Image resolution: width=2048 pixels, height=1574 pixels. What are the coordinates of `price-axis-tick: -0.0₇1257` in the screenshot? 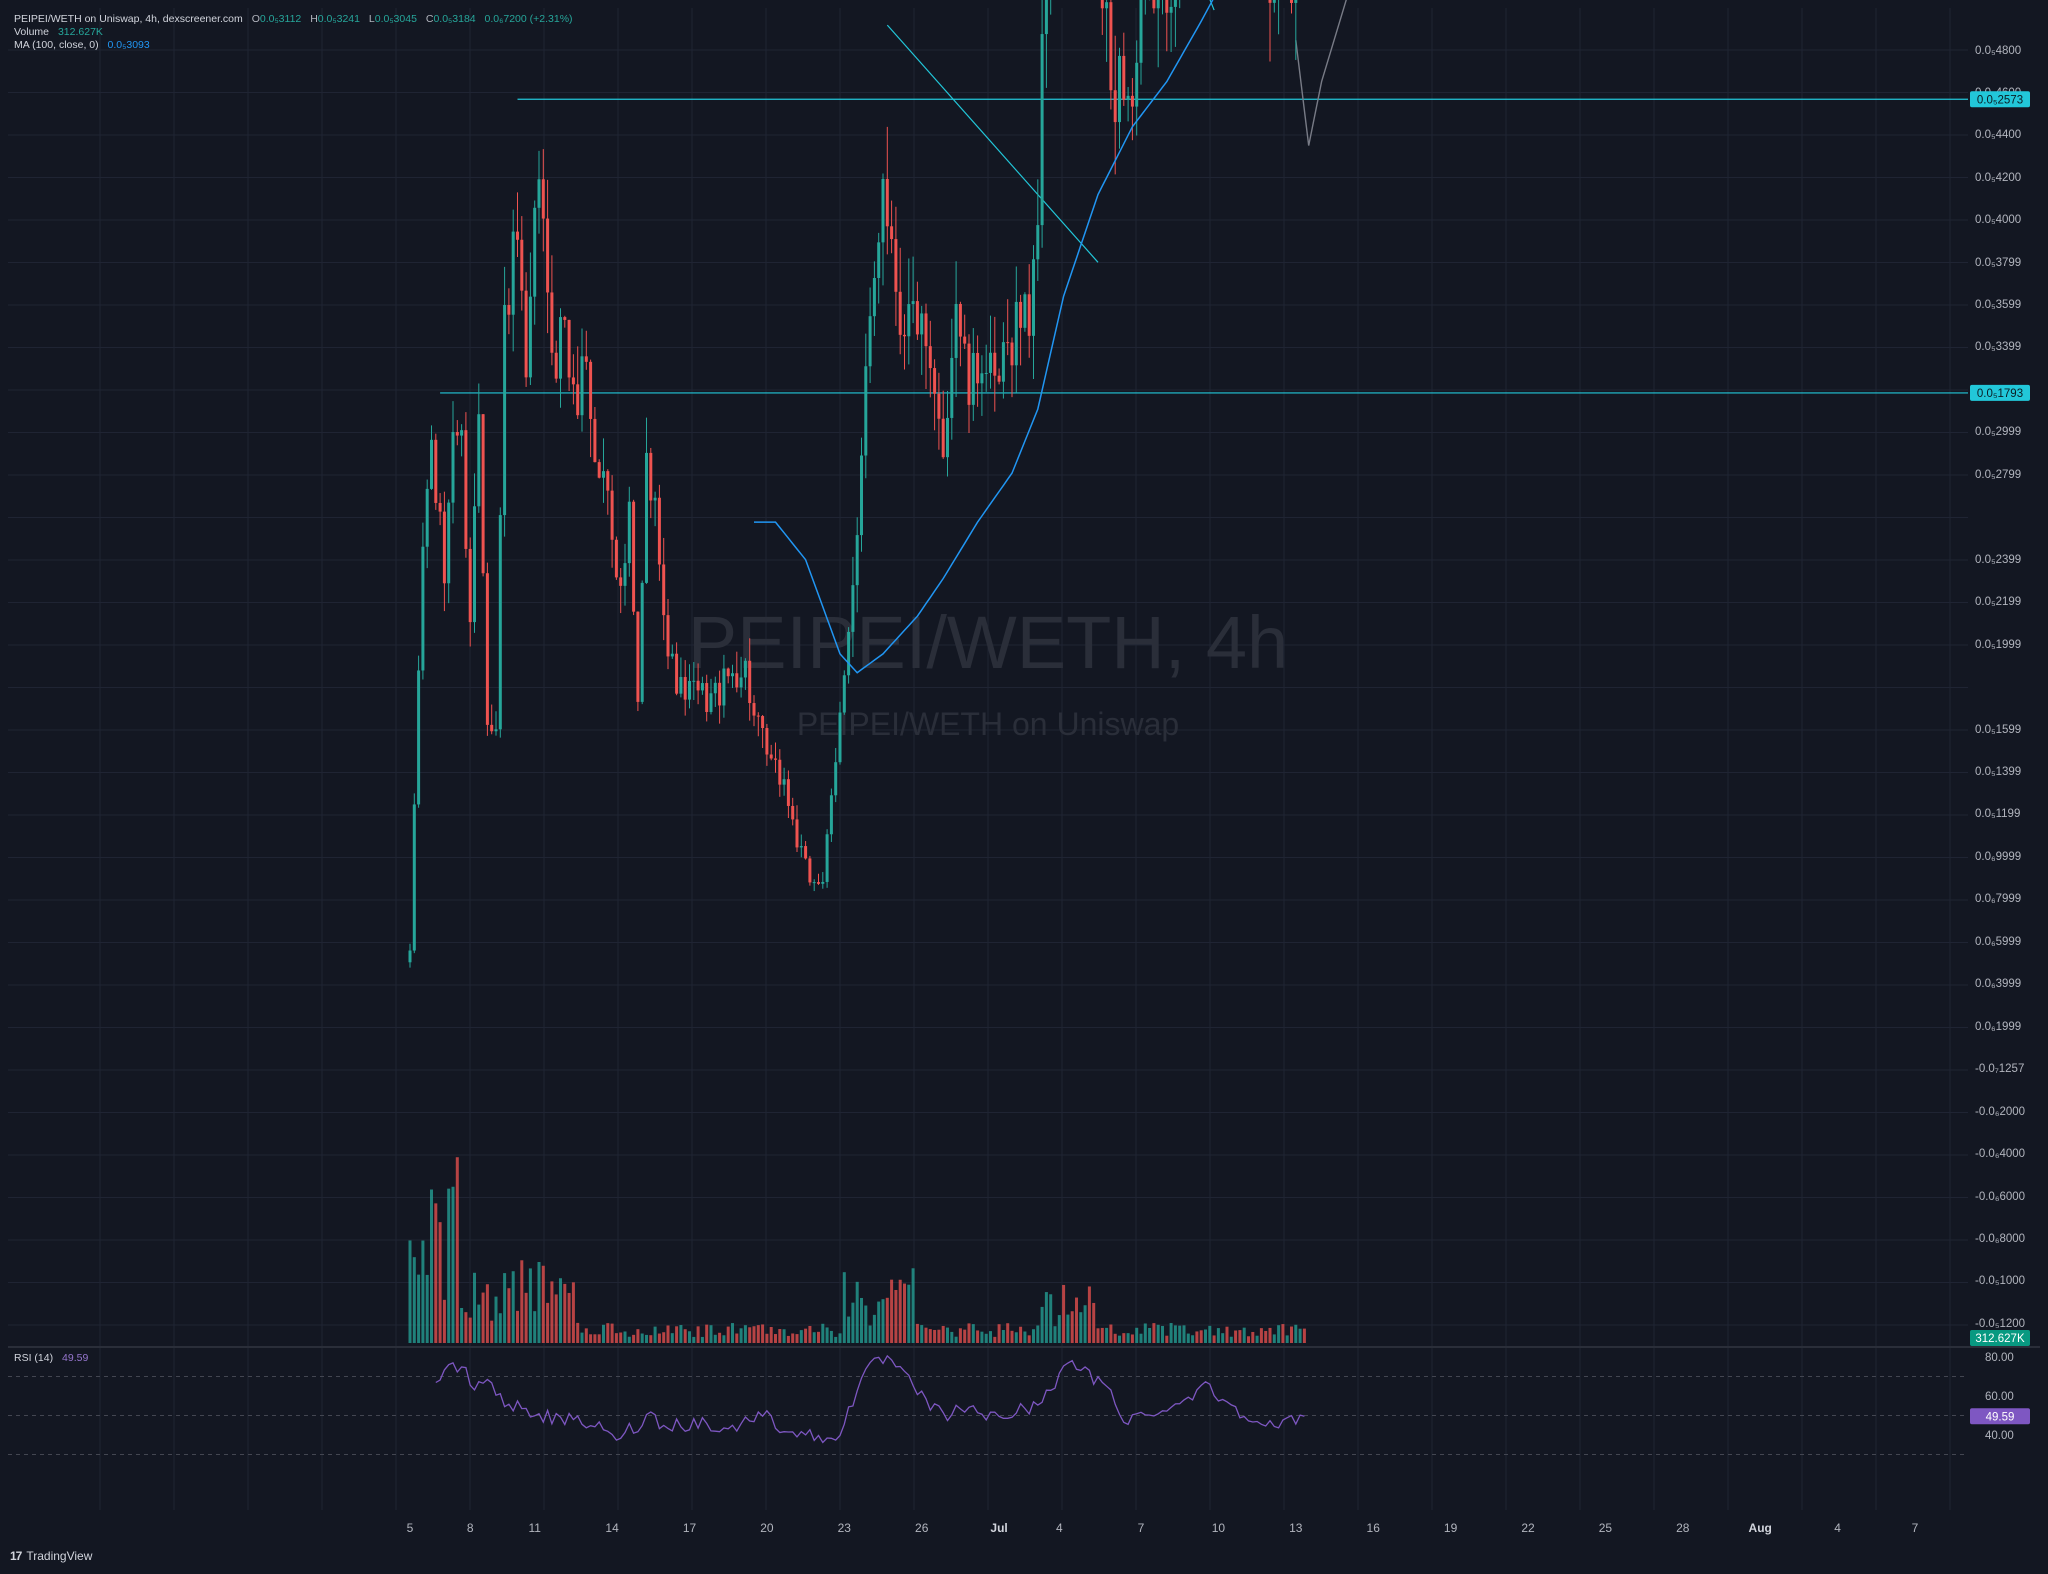 It's located at (1999, 1069).